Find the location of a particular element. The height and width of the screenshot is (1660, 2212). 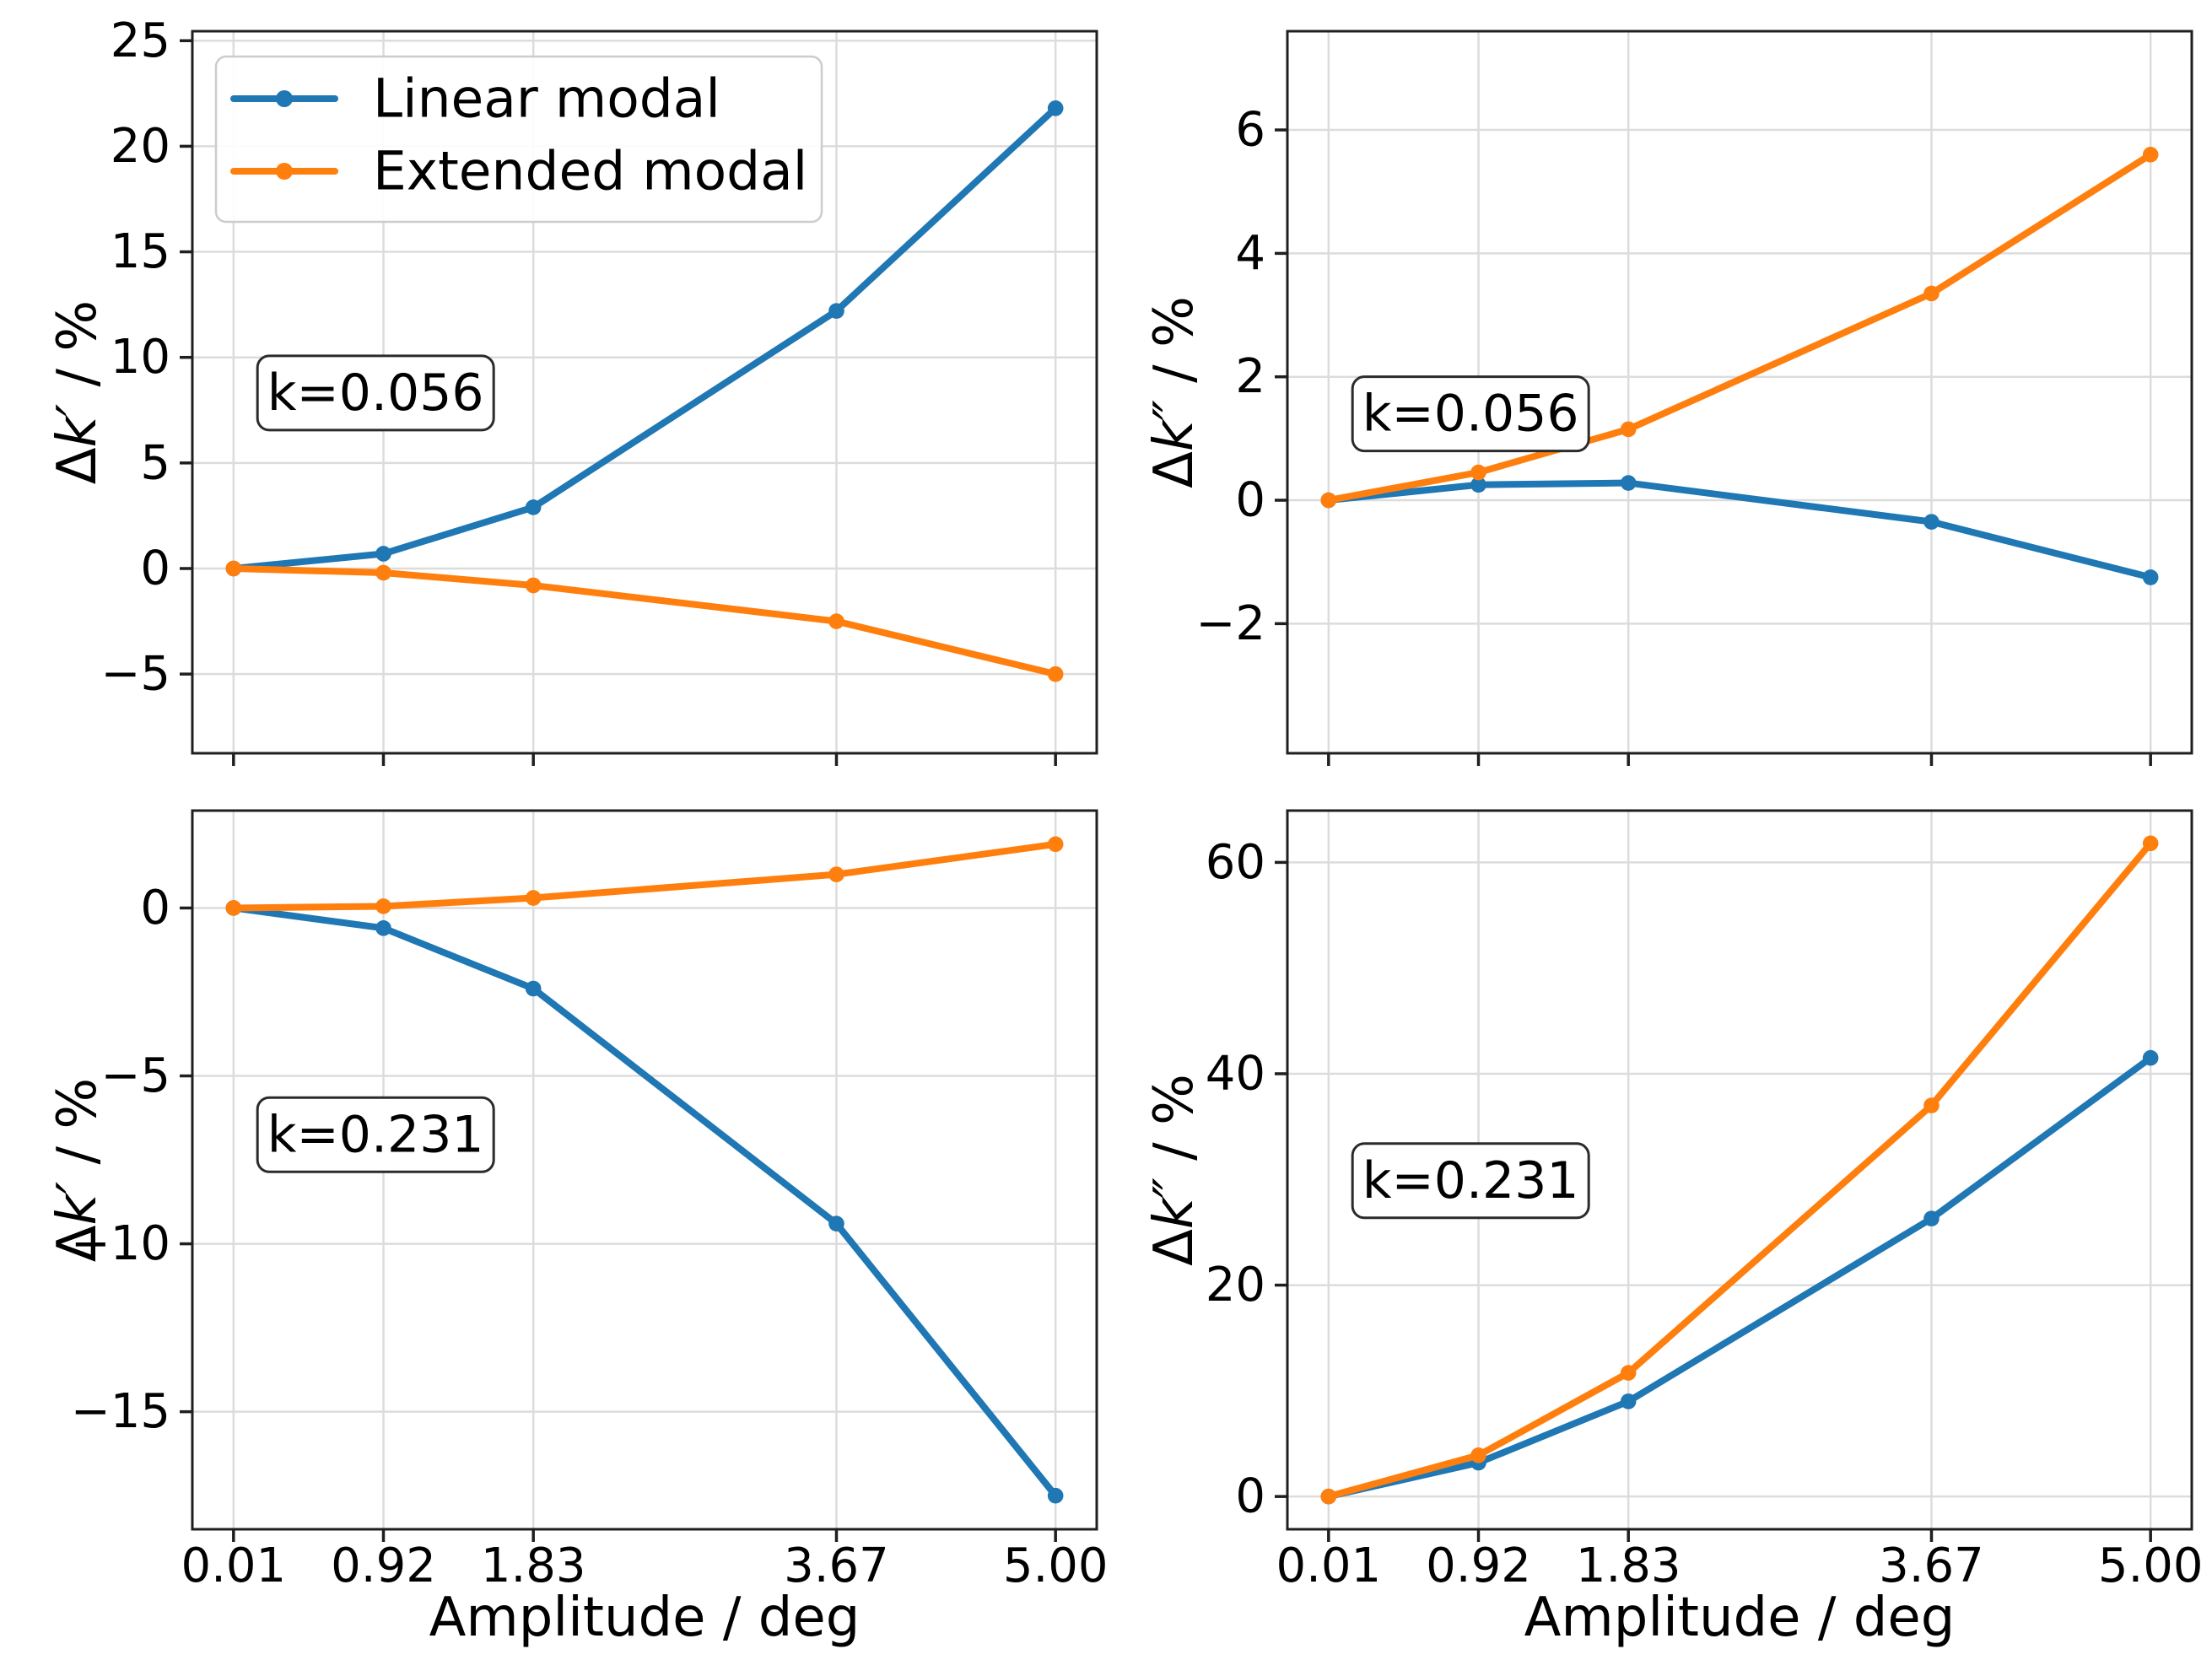

legend-item-linear-modal: Linear modal is located at coordinates (475, 99).